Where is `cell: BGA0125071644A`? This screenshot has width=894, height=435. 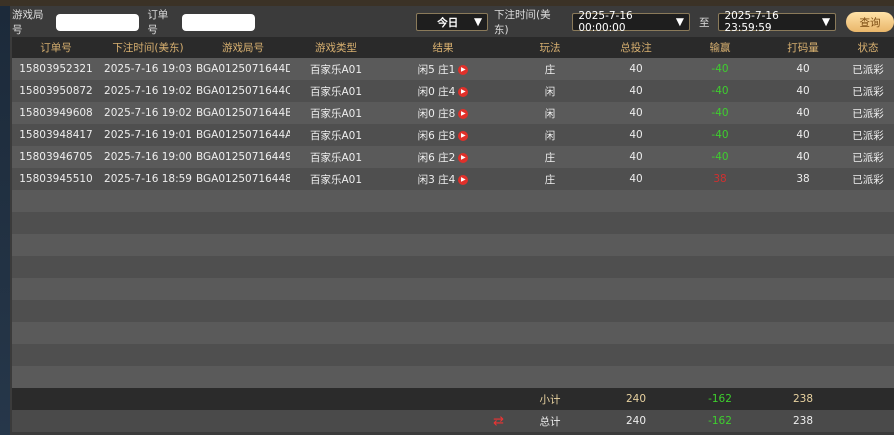
cell: BGA0125071644A is located at coordinates (243, 135).